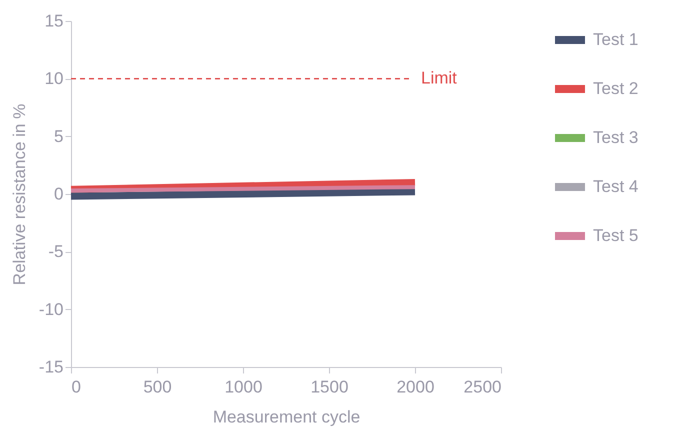 Image resolution: width=698 pixels, height=444 pixels. I want to click on x-tick-label: 2000, so click(415, 387).